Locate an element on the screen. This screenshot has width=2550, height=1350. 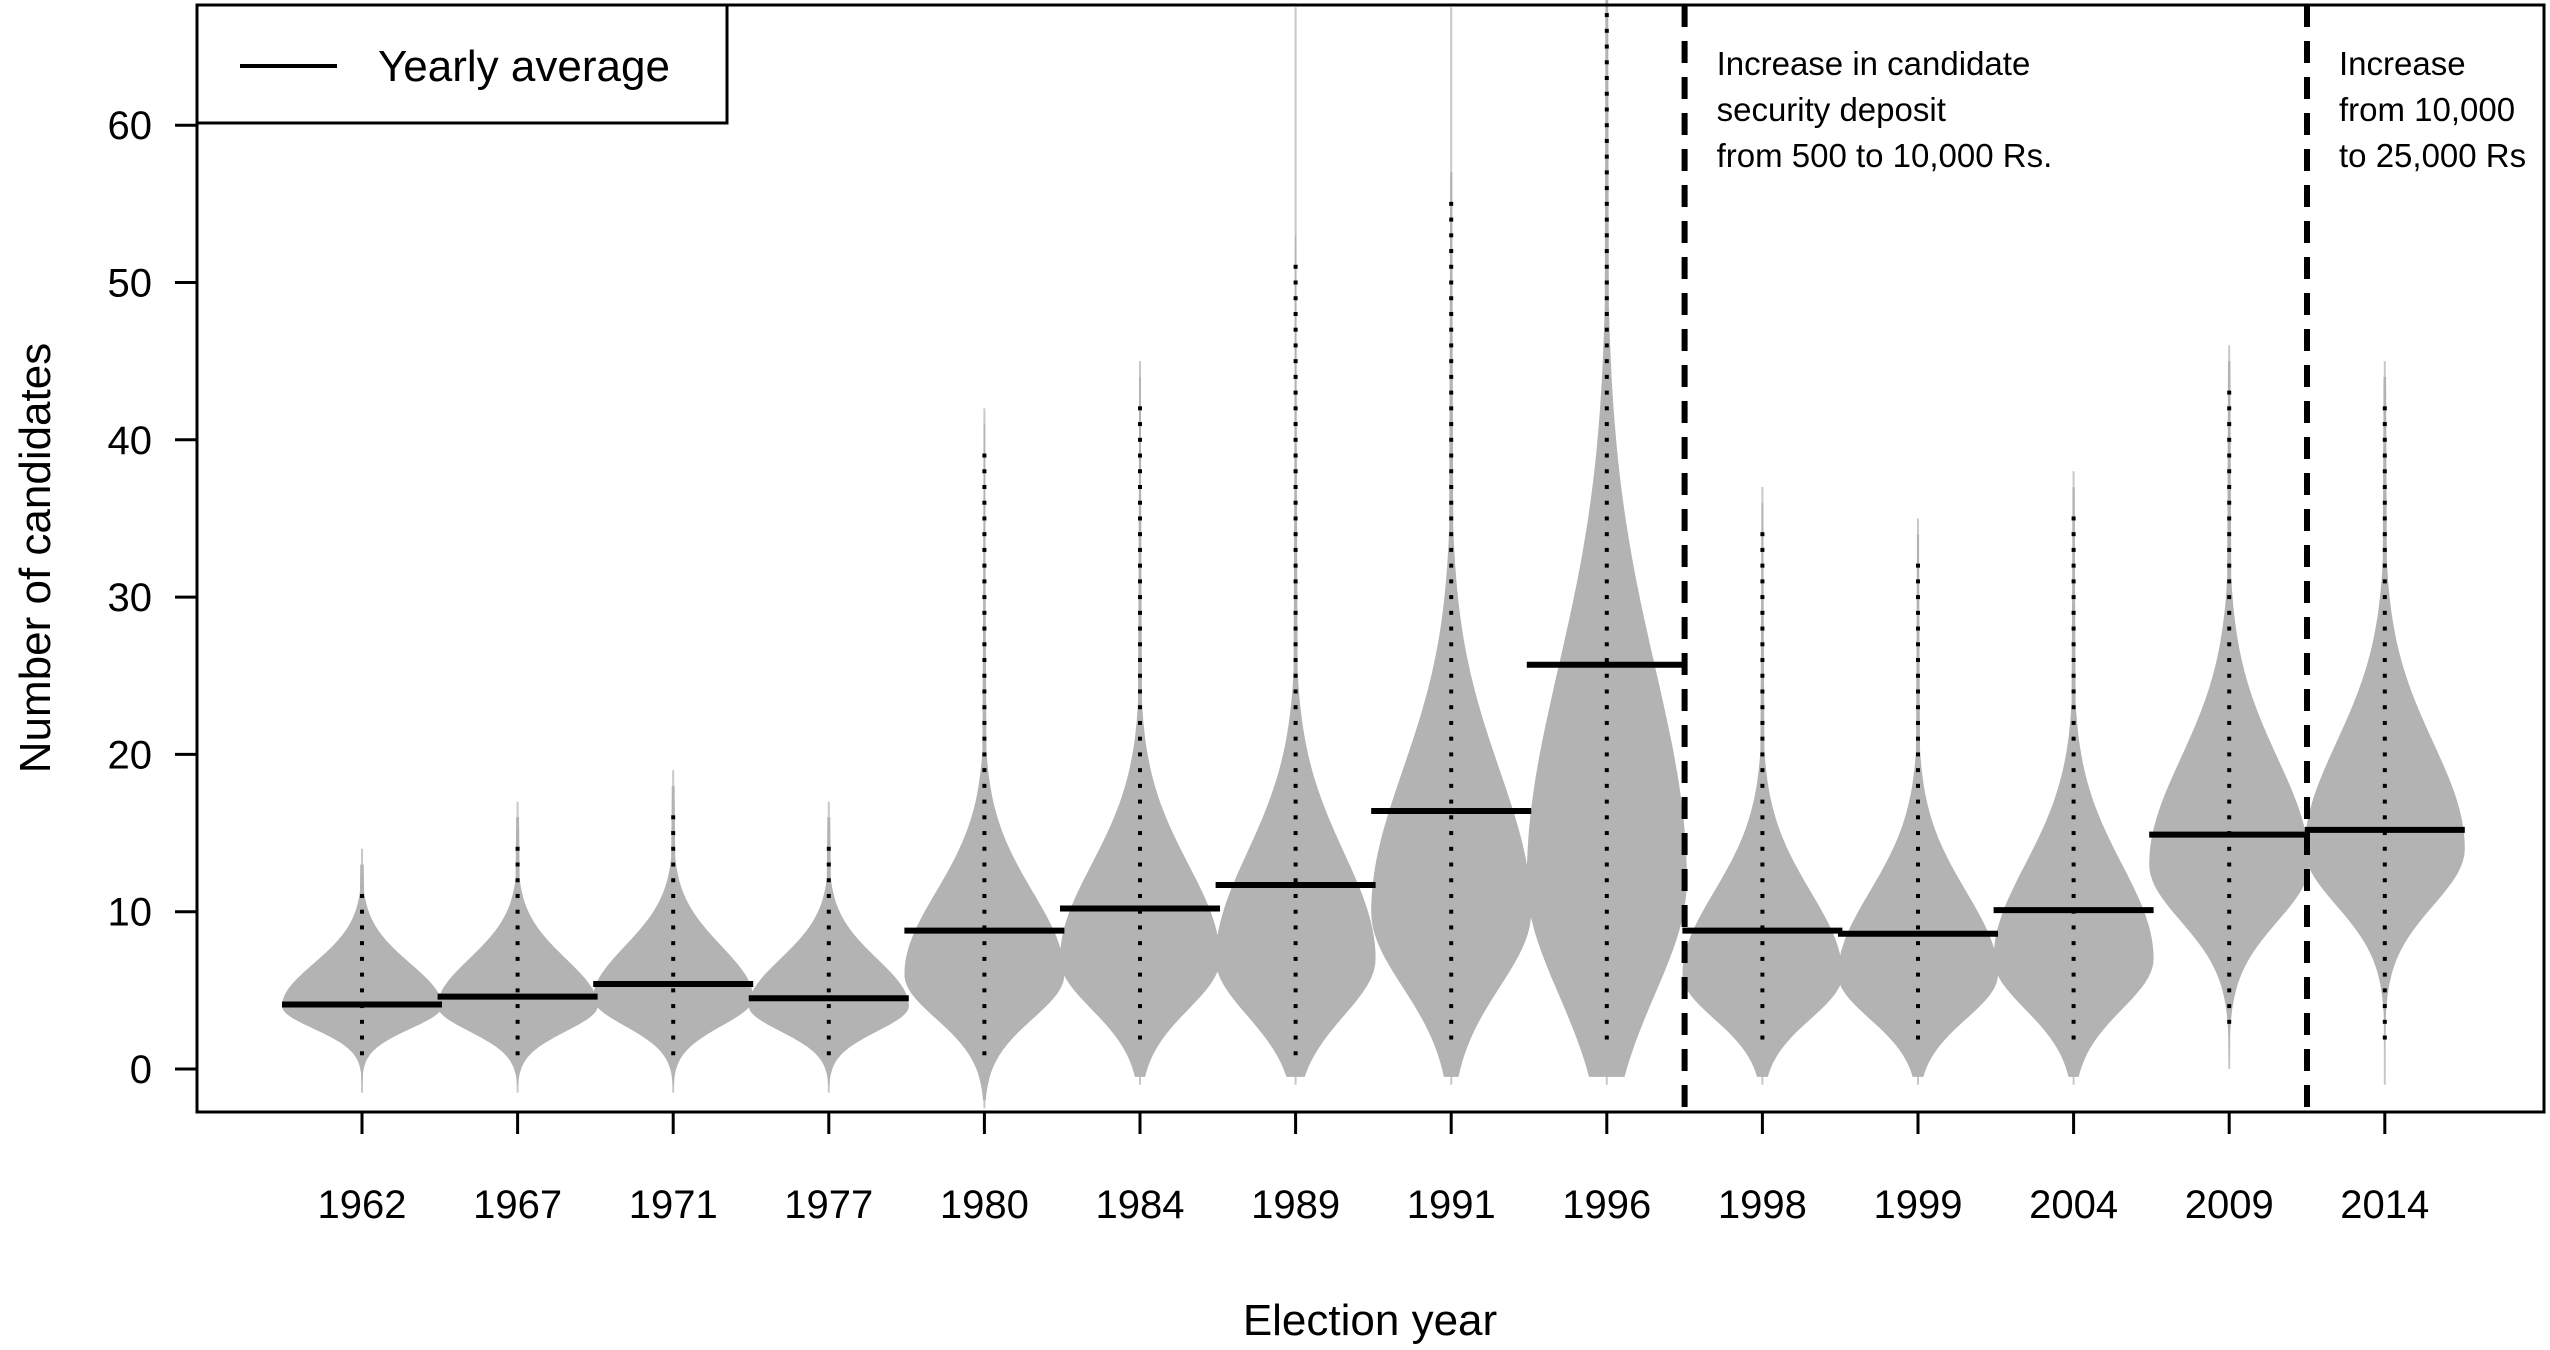
y-axis-title: Number of candidates is located at coordinates (35, 558).